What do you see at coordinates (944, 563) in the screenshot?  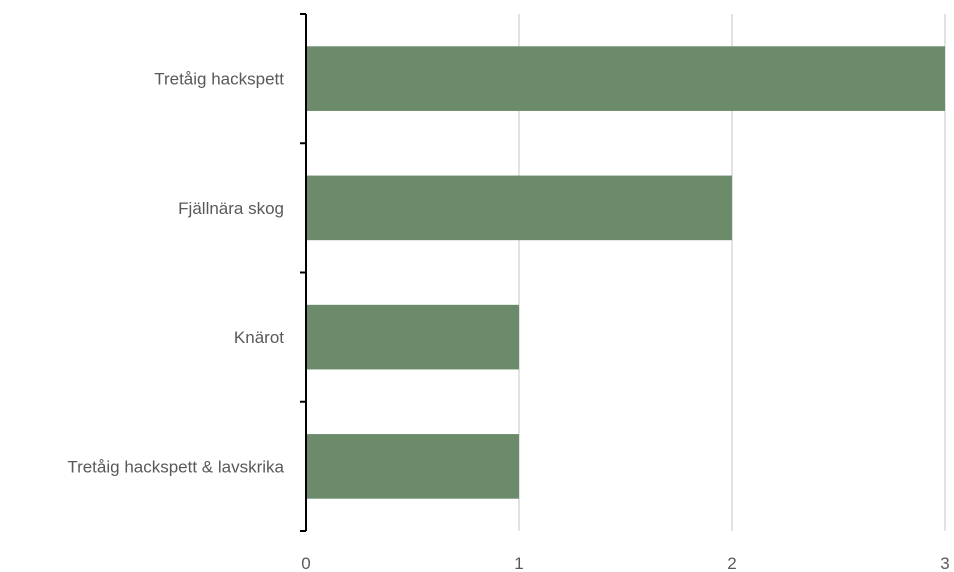 I see `x-tick-label: 3` at bounding box center [944, 563].